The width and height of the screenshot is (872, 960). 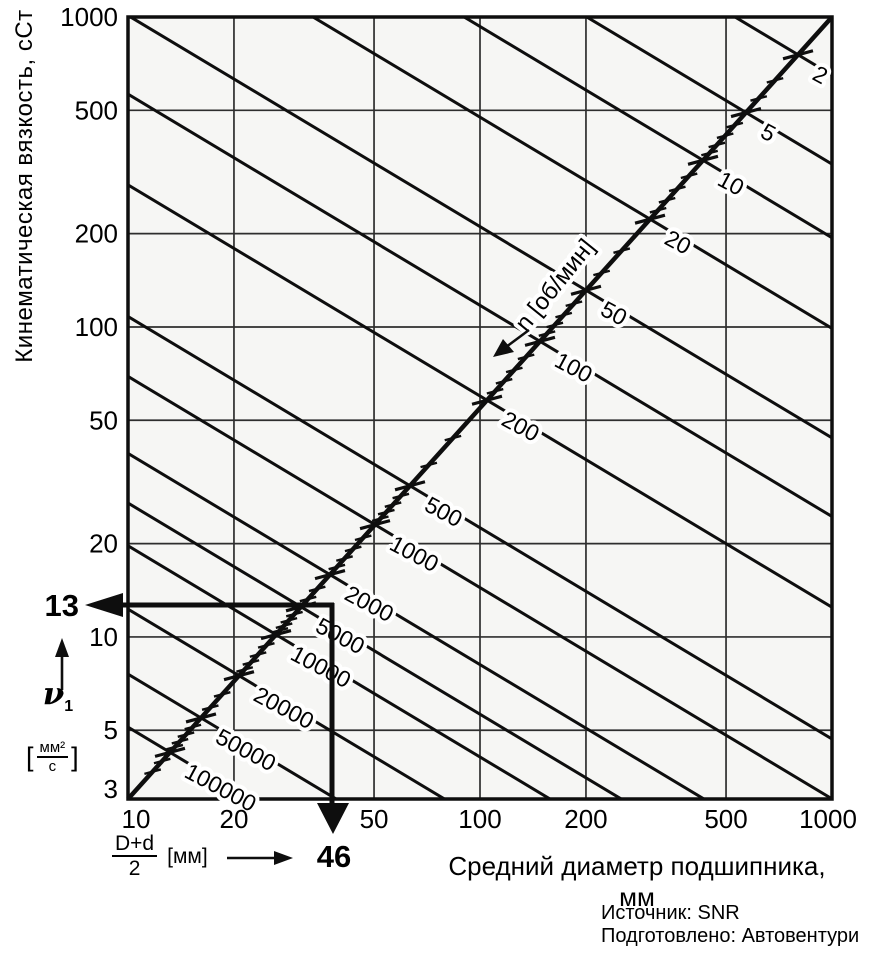 I want to click on y-axis-quantity-symbol: ν1, so click(x=58, y=700).